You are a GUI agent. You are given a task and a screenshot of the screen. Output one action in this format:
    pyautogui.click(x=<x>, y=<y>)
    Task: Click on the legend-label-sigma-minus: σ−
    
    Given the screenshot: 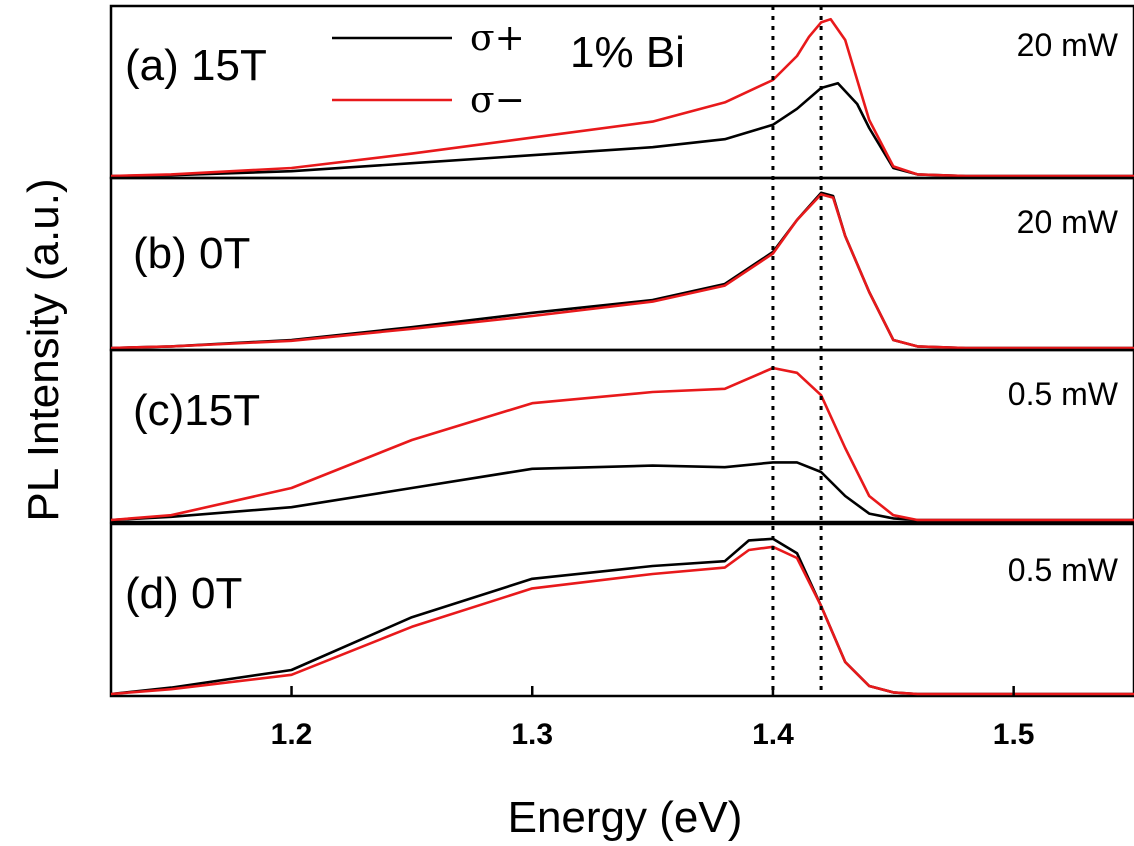 What is the action you would take?
    pyautogui.click(x=497, y=100)
    